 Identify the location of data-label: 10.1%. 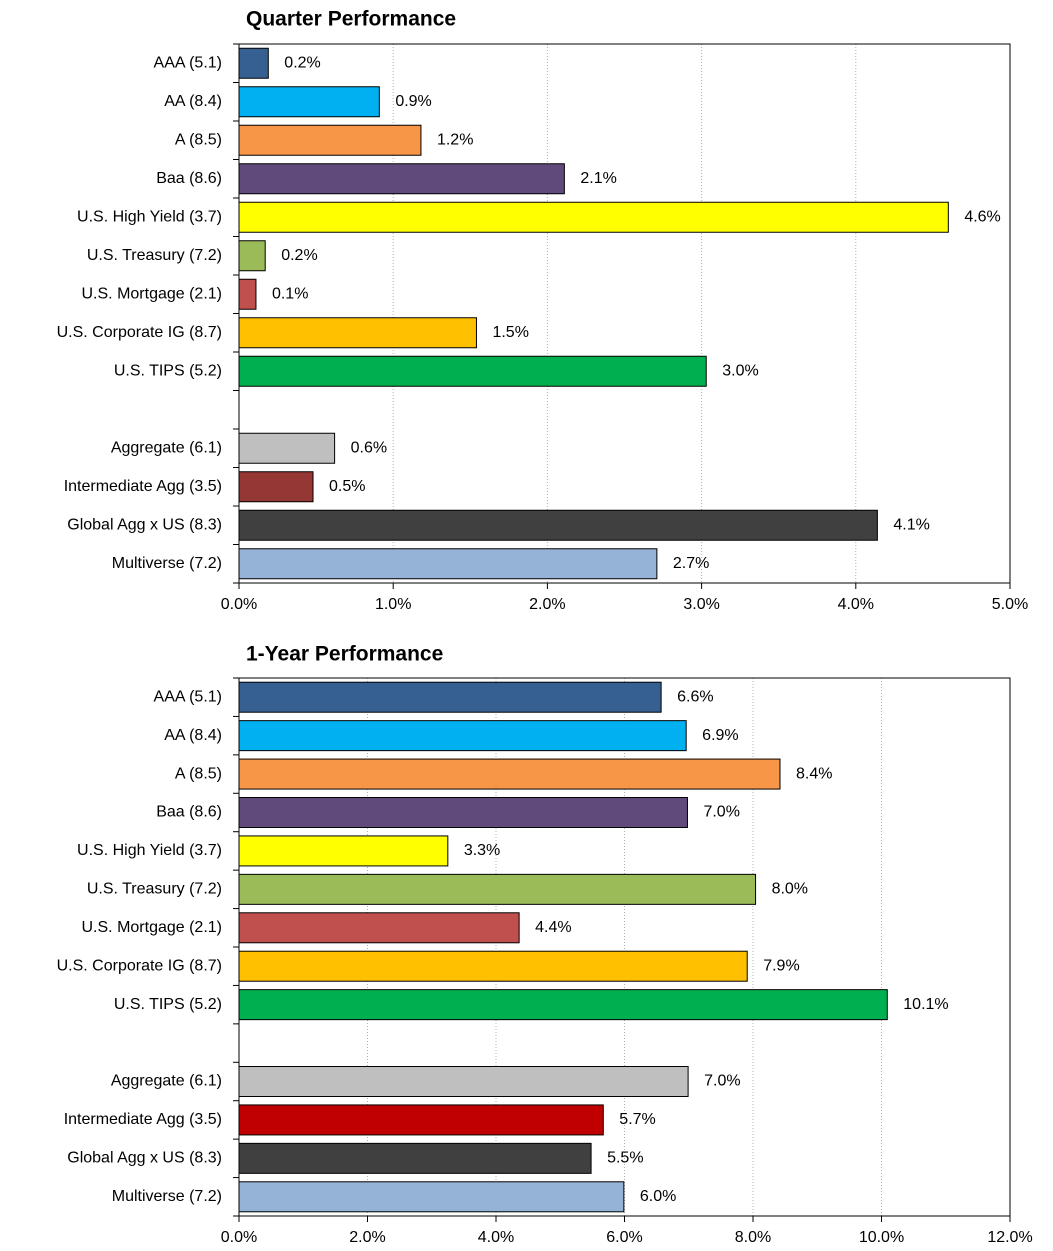
(925, 1004).